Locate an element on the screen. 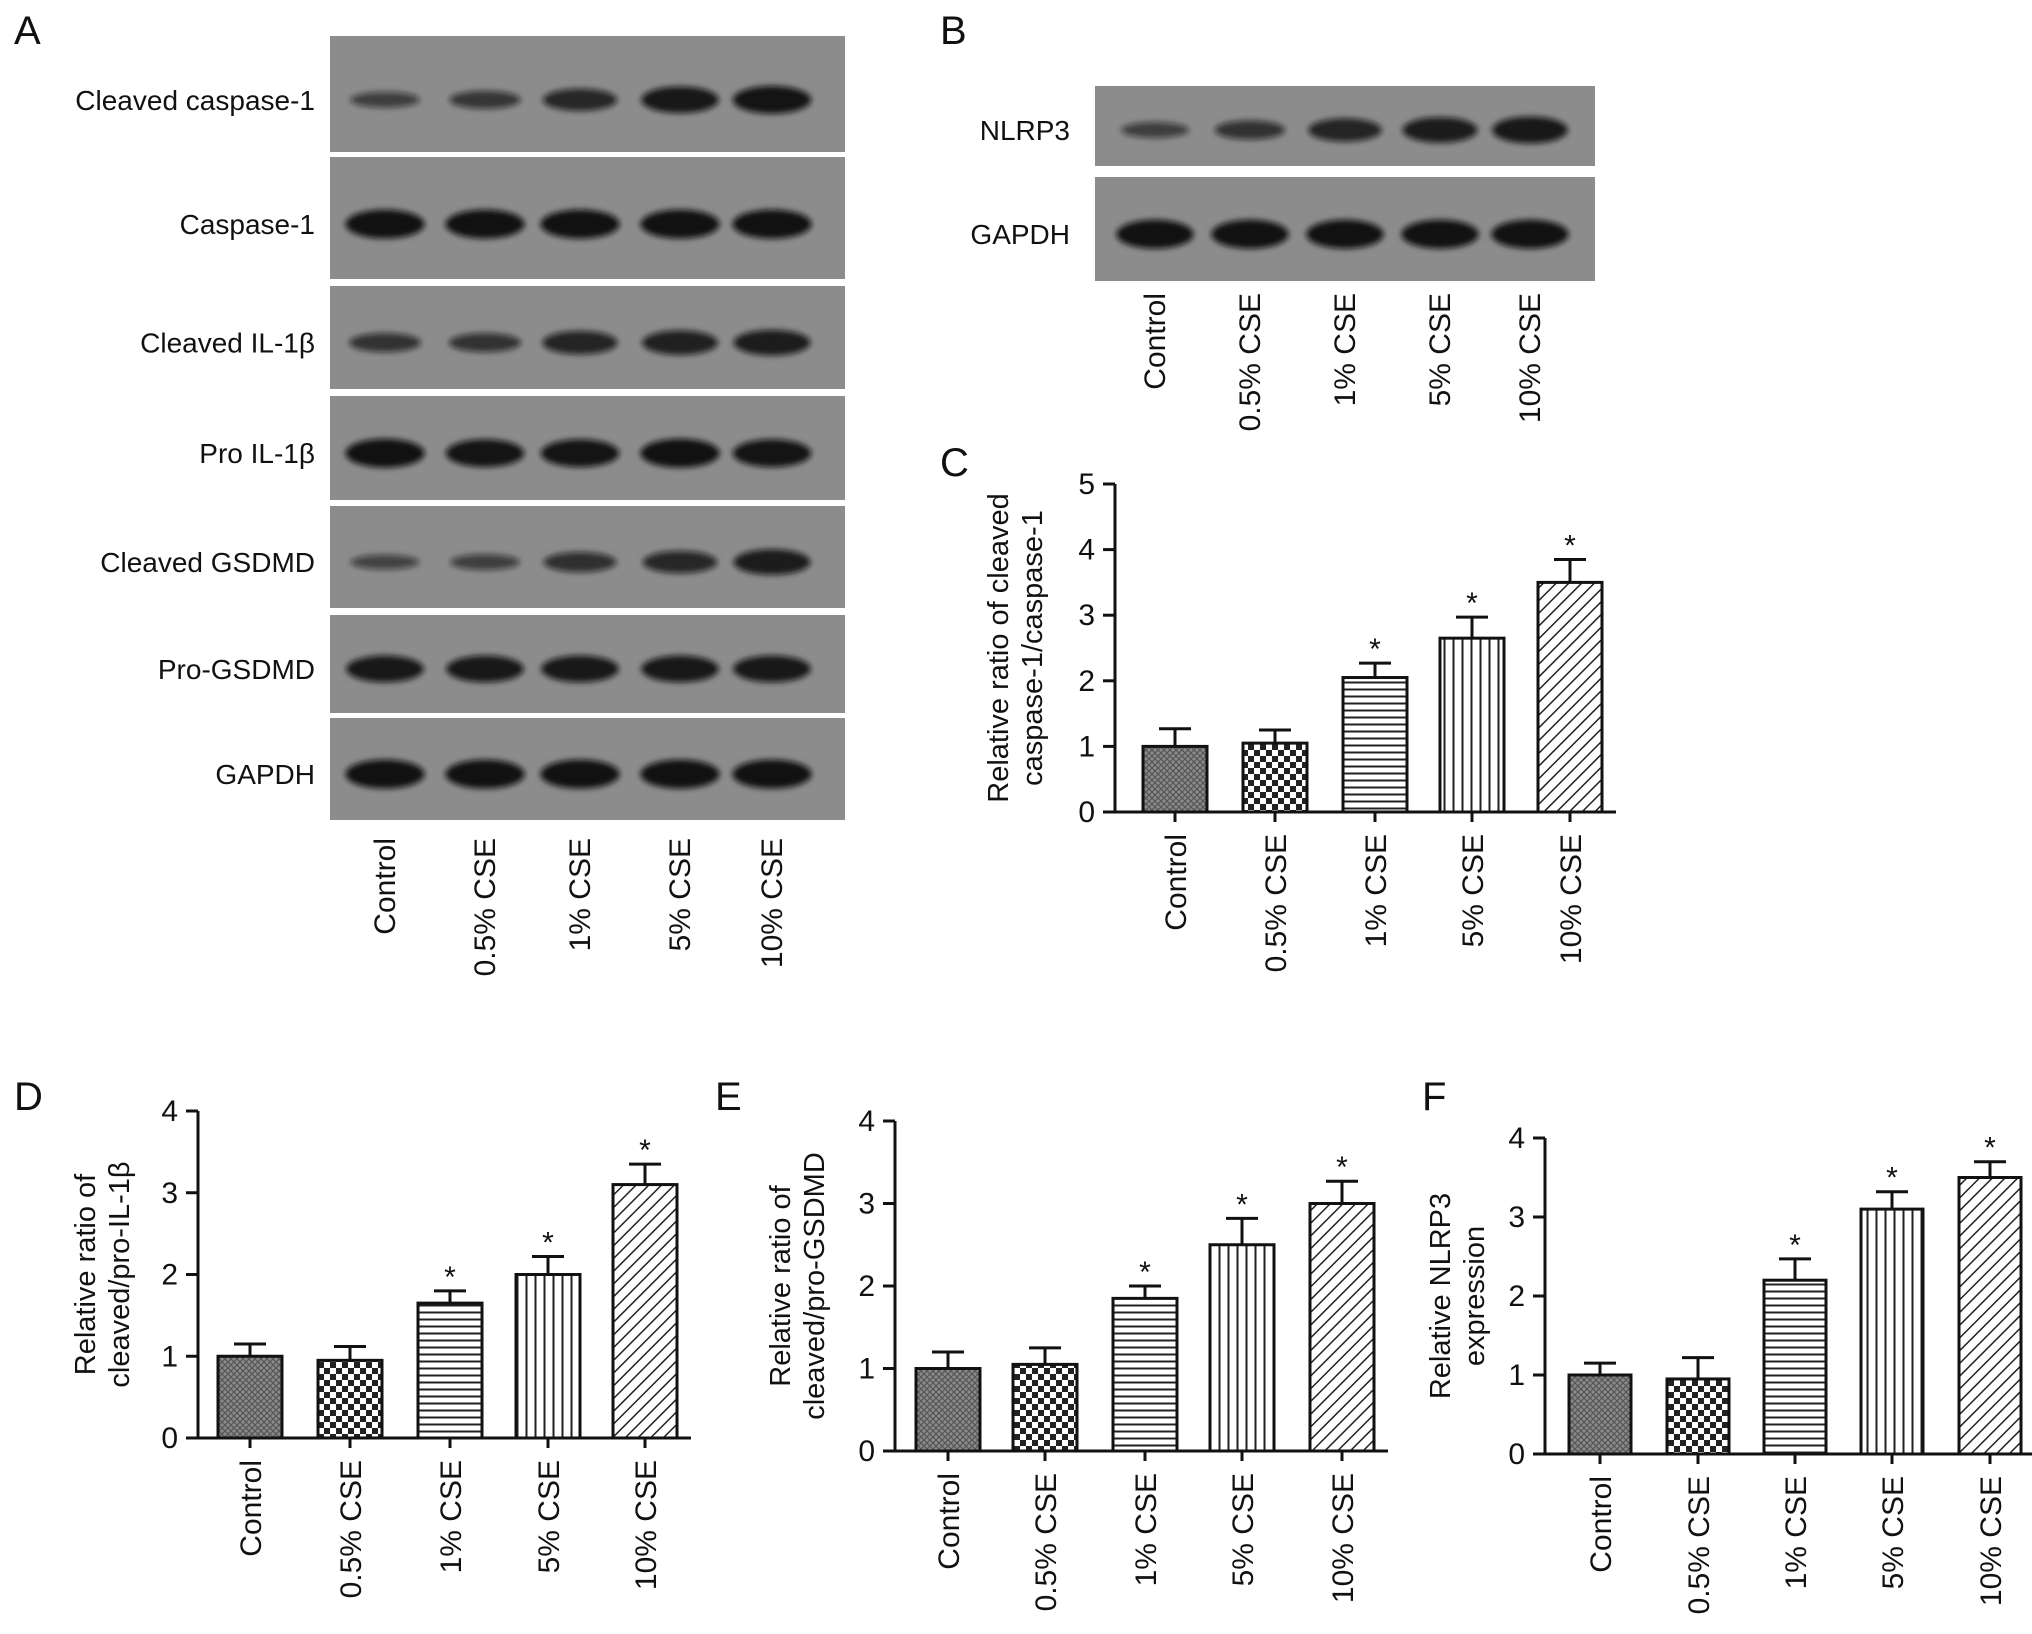  blot-row-label: Pro-GSDMD is located at coordinates (236, 669).